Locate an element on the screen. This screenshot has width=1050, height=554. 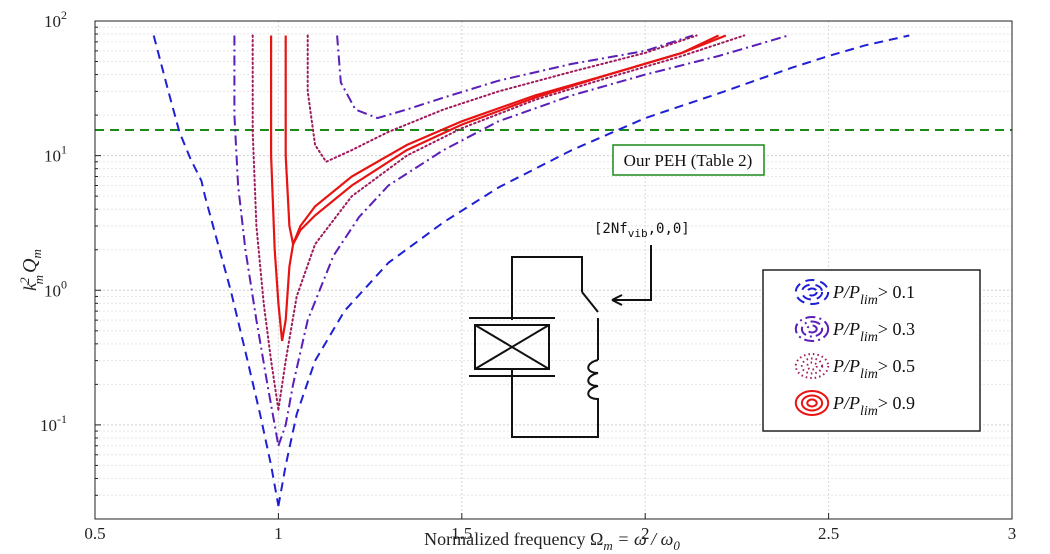
inductor-coil-icon is located at coordinates (593, 382).